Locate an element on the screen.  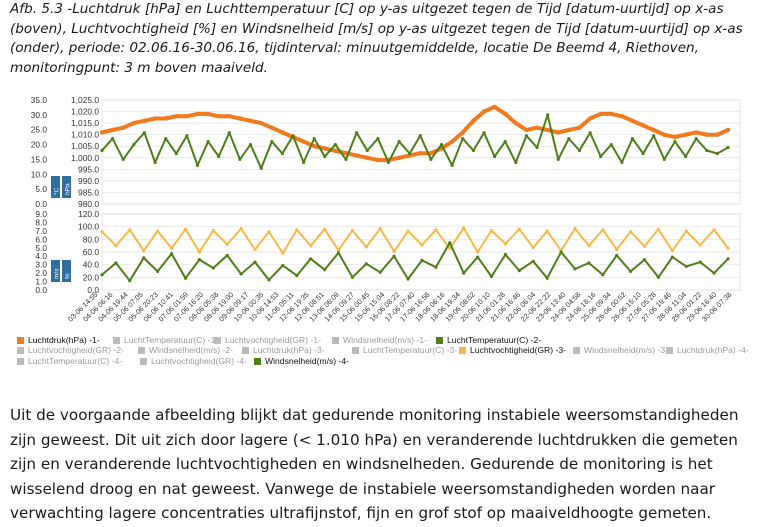
y-left-tick: 3.0 is located at coordinates (41, 265).